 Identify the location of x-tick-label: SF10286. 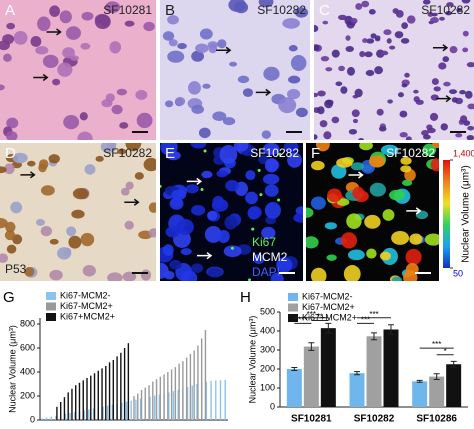
(436, 419).